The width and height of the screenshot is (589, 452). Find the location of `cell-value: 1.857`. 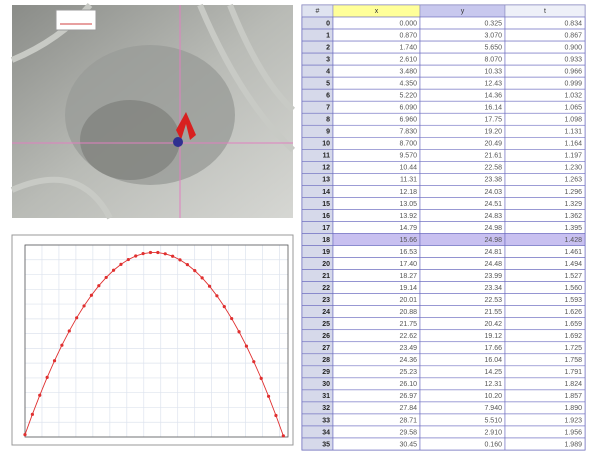

cell-value: 1.857 is located at coordinates (573, 396).